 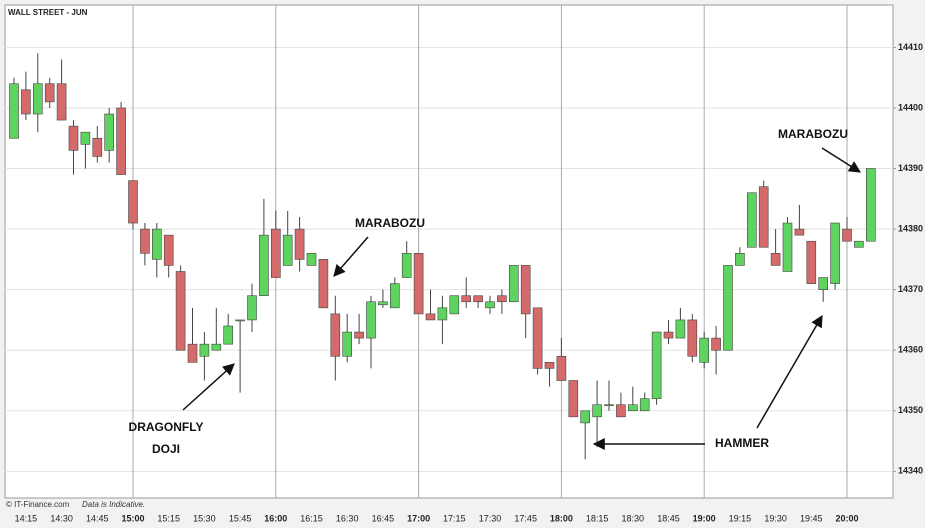 I want to click on x-tick-label: 17:30, so click(x=490, y=518).